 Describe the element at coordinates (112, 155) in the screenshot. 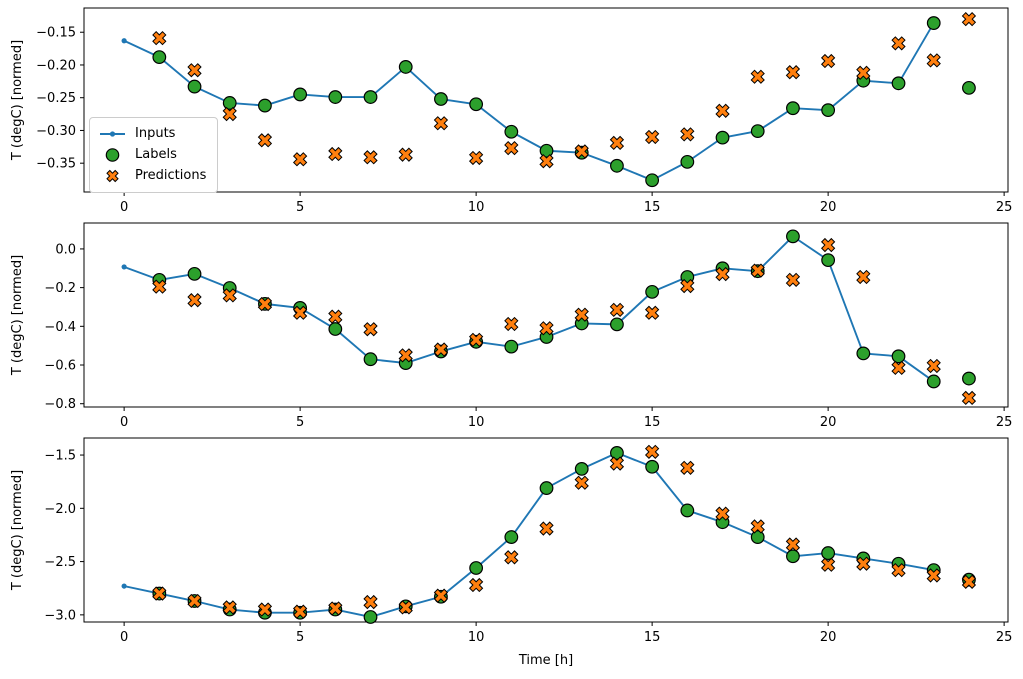

I see `circle-marker-icon` at that location.